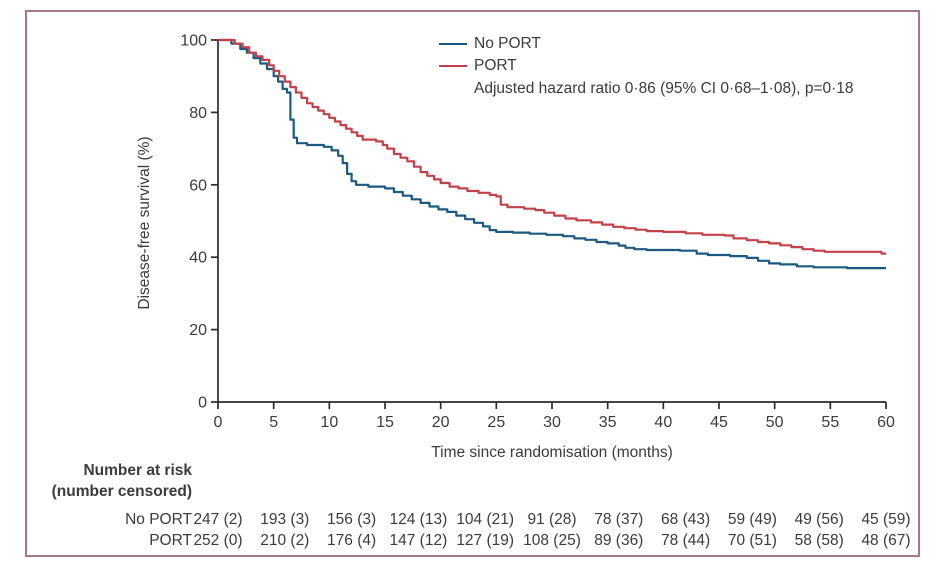 The image size is (944, 576). I want to click on at-risk-cell: 48 (67), so click(886, 540).